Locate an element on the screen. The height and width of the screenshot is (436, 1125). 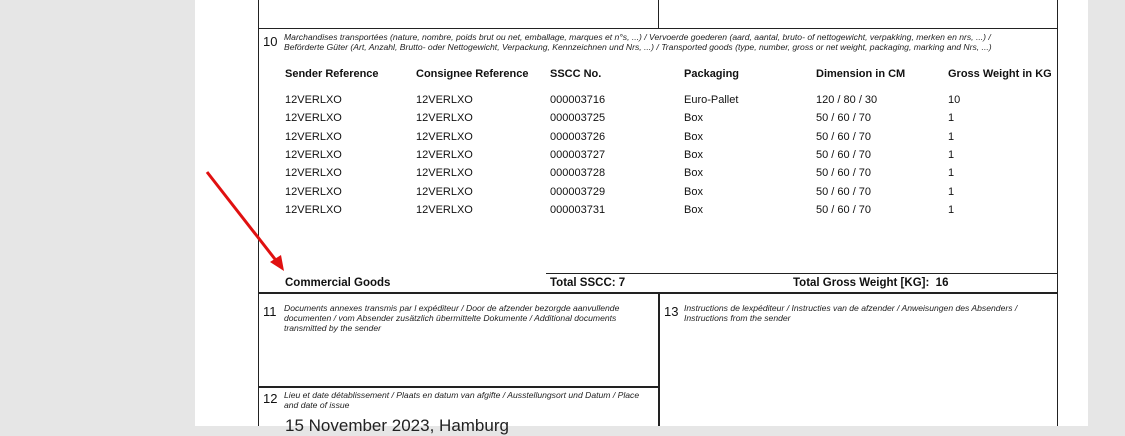
column-header: Sender Reference is located at coordinates (332, 74).